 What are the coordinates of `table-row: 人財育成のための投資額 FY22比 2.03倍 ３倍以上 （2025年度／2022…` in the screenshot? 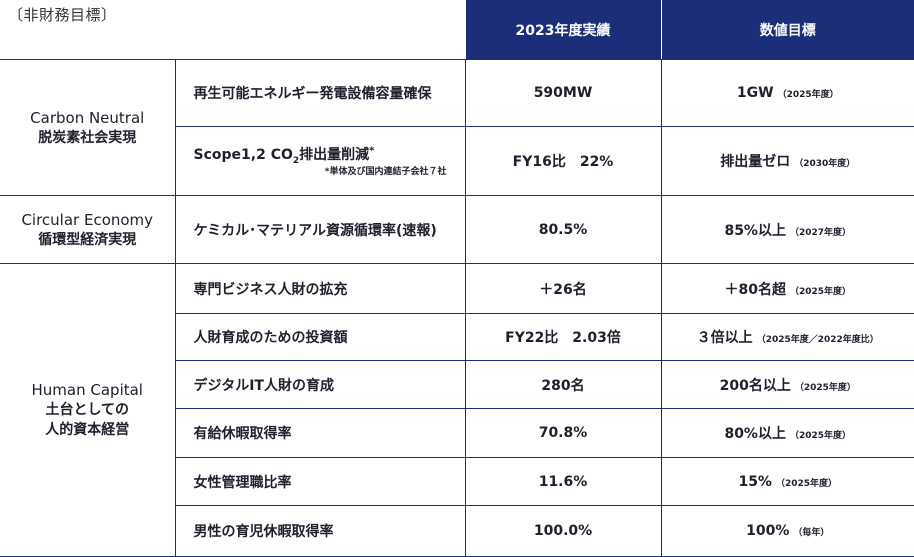 It's located at (457, 337).